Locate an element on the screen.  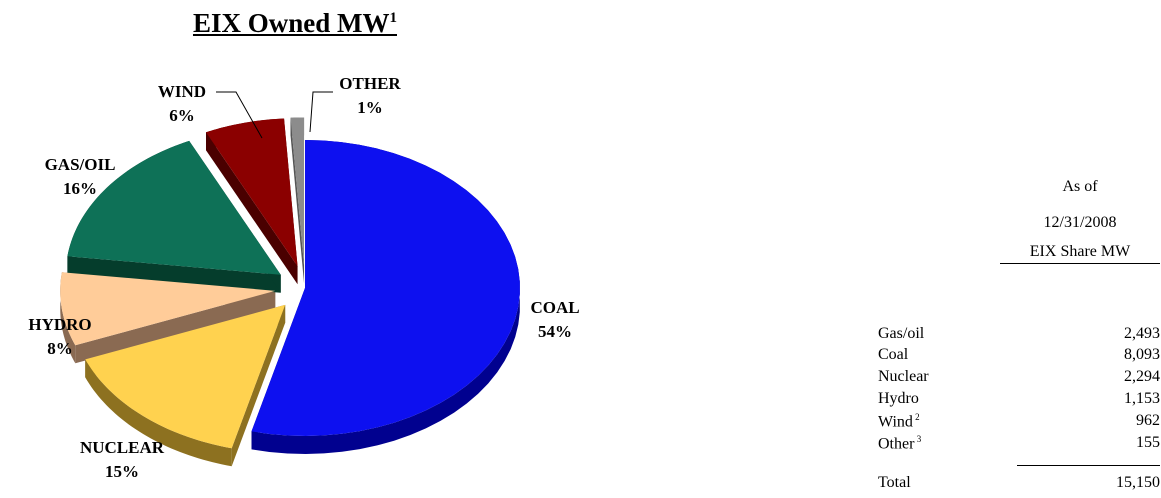
slice-label-percent: 16% is located at coordinates (80, 188).